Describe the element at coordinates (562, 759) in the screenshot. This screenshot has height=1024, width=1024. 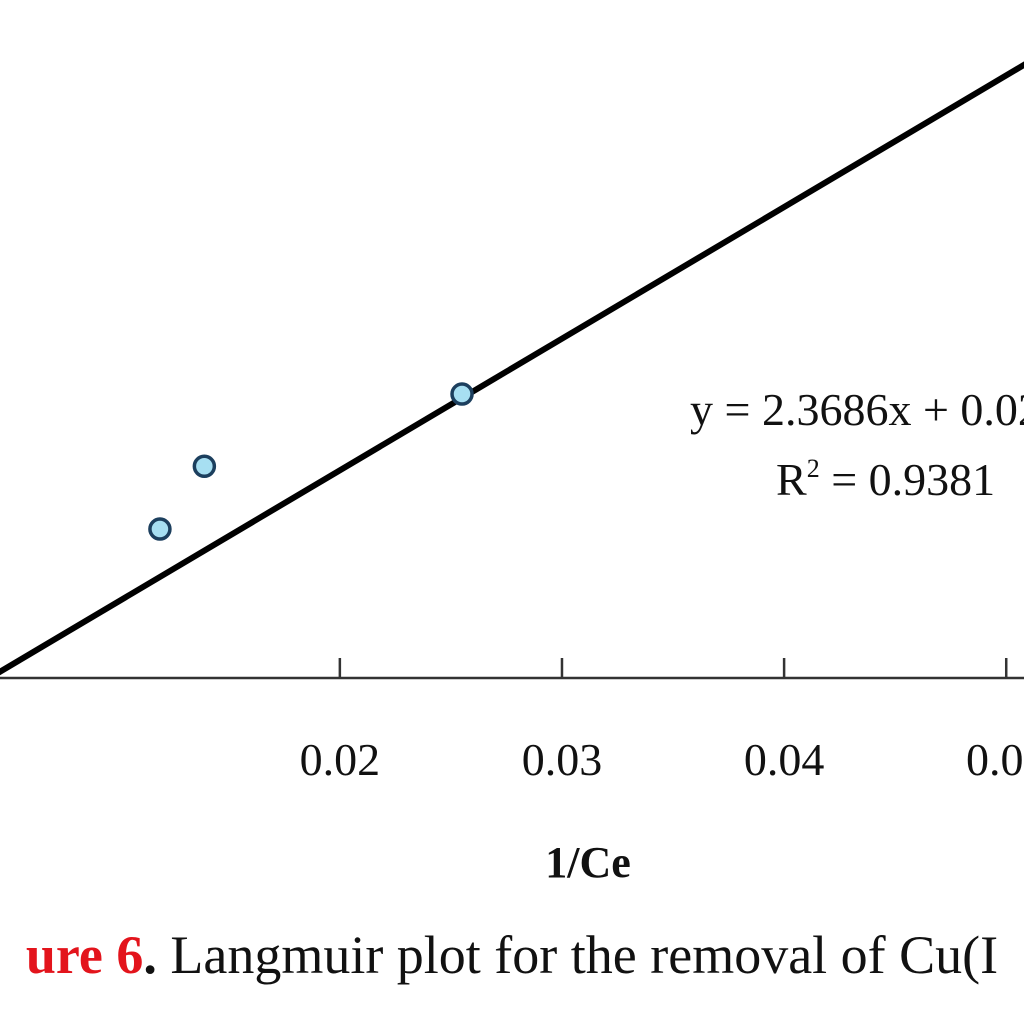
I see `x-tick-label: 0.03` at that location.